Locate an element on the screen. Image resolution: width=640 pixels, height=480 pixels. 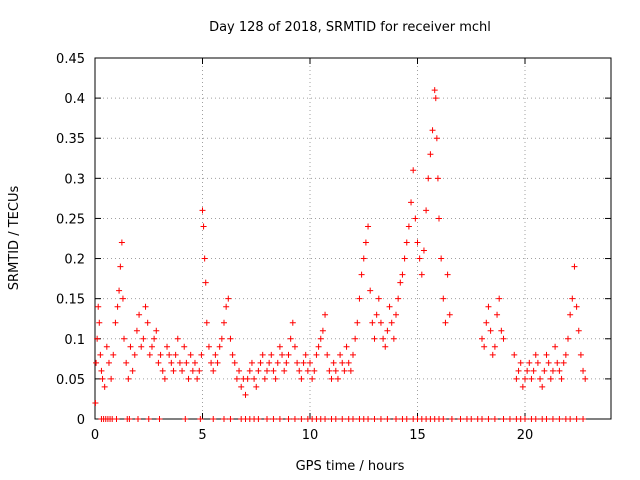
x-tick-label: 0 is located at coordinates (95, 435).